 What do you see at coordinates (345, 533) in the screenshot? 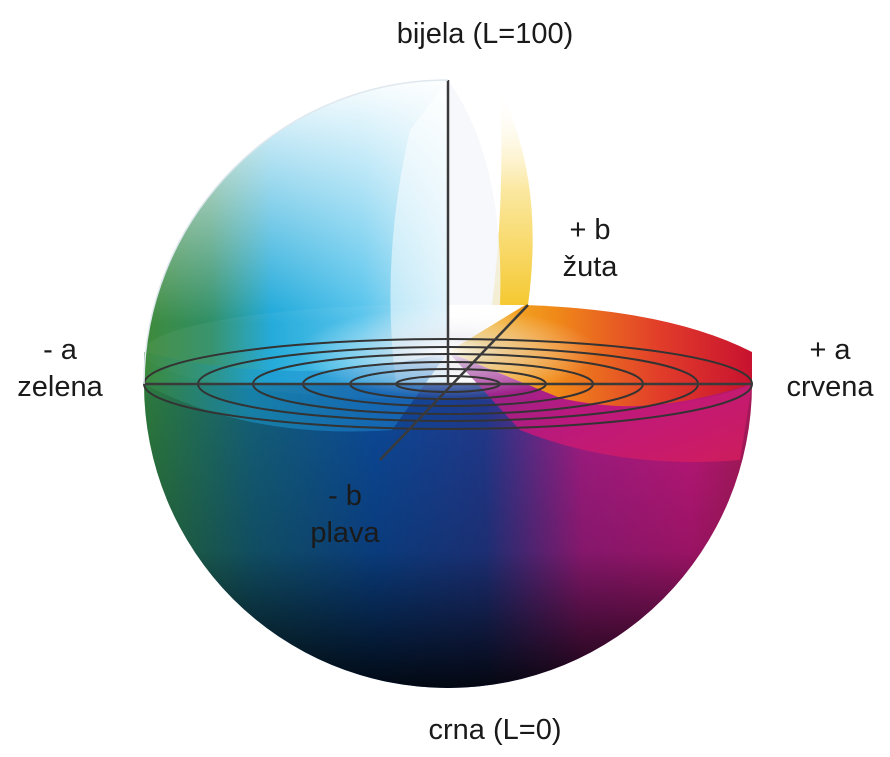
I see `minus-b-name: plava` at bounding box center [345, 533].